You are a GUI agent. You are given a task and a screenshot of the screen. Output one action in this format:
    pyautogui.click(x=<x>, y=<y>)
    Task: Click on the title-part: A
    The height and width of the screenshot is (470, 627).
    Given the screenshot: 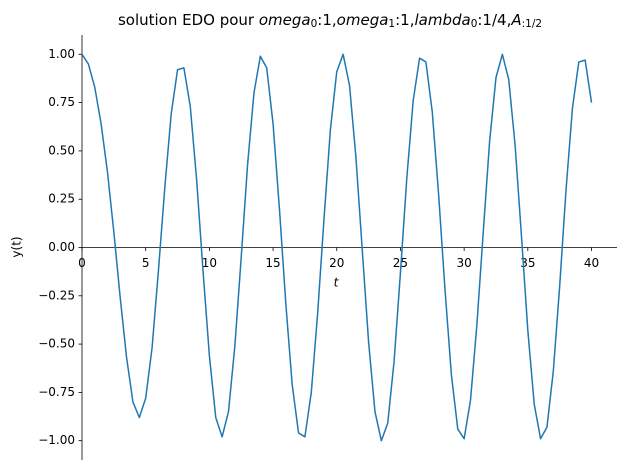 What is the action you would take?
    pyautogui.click(x=515, y=20)
    